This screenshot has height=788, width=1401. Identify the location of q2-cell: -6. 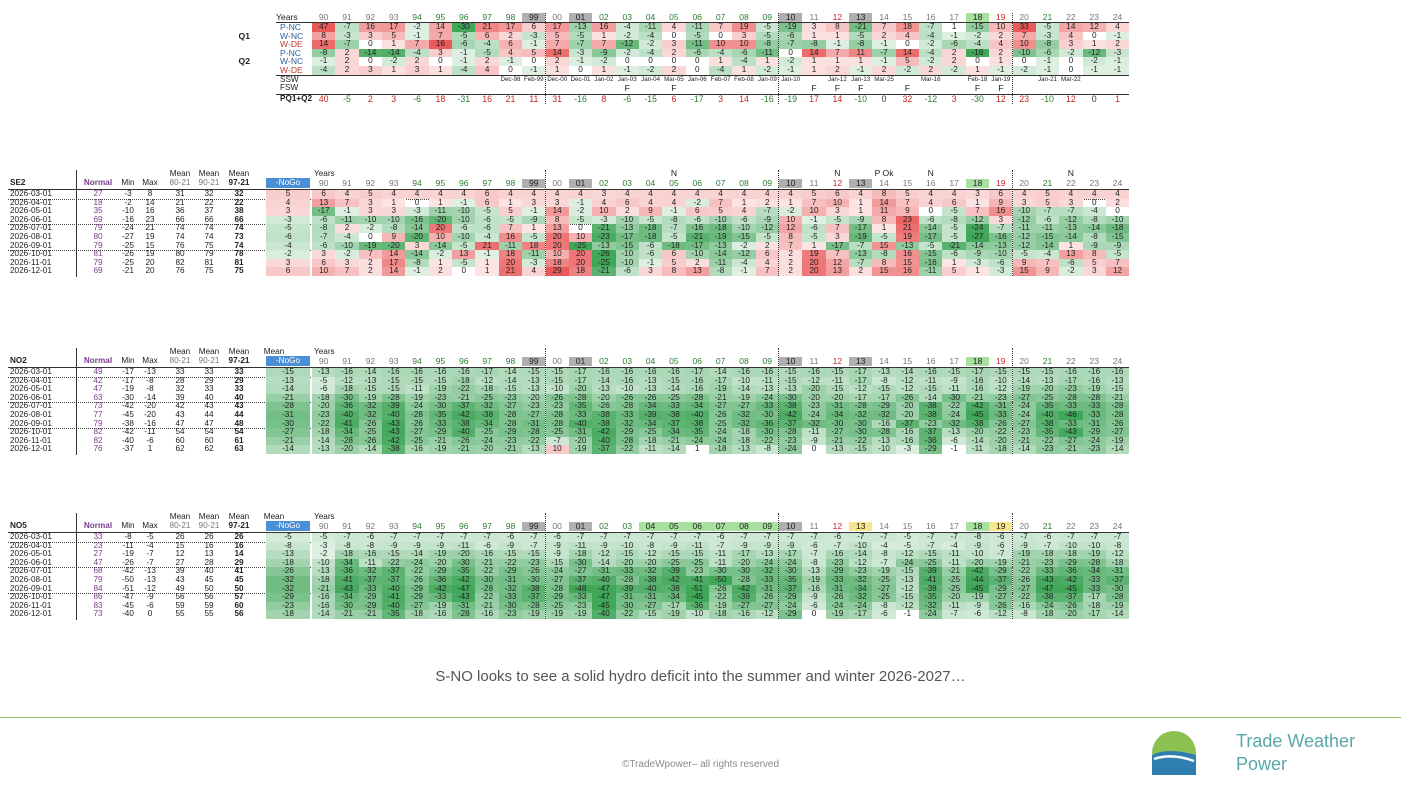
(744, 53).